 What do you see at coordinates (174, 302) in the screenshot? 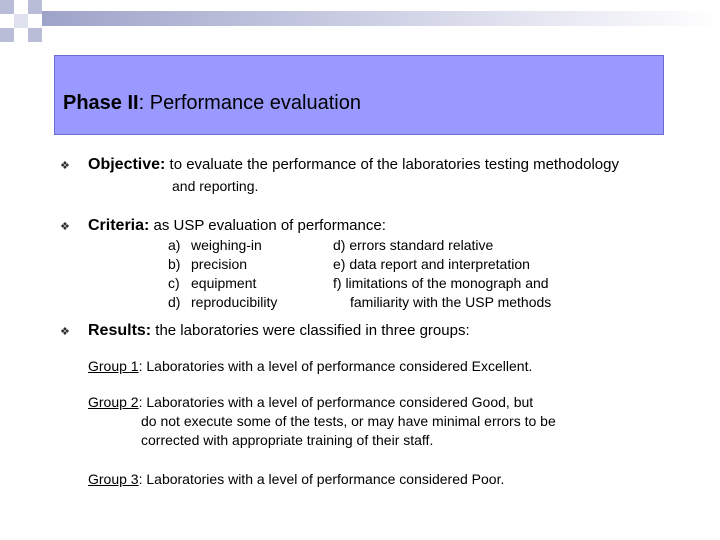
I see `criteria-item-letter: d)` at bounding box center [174, 302].